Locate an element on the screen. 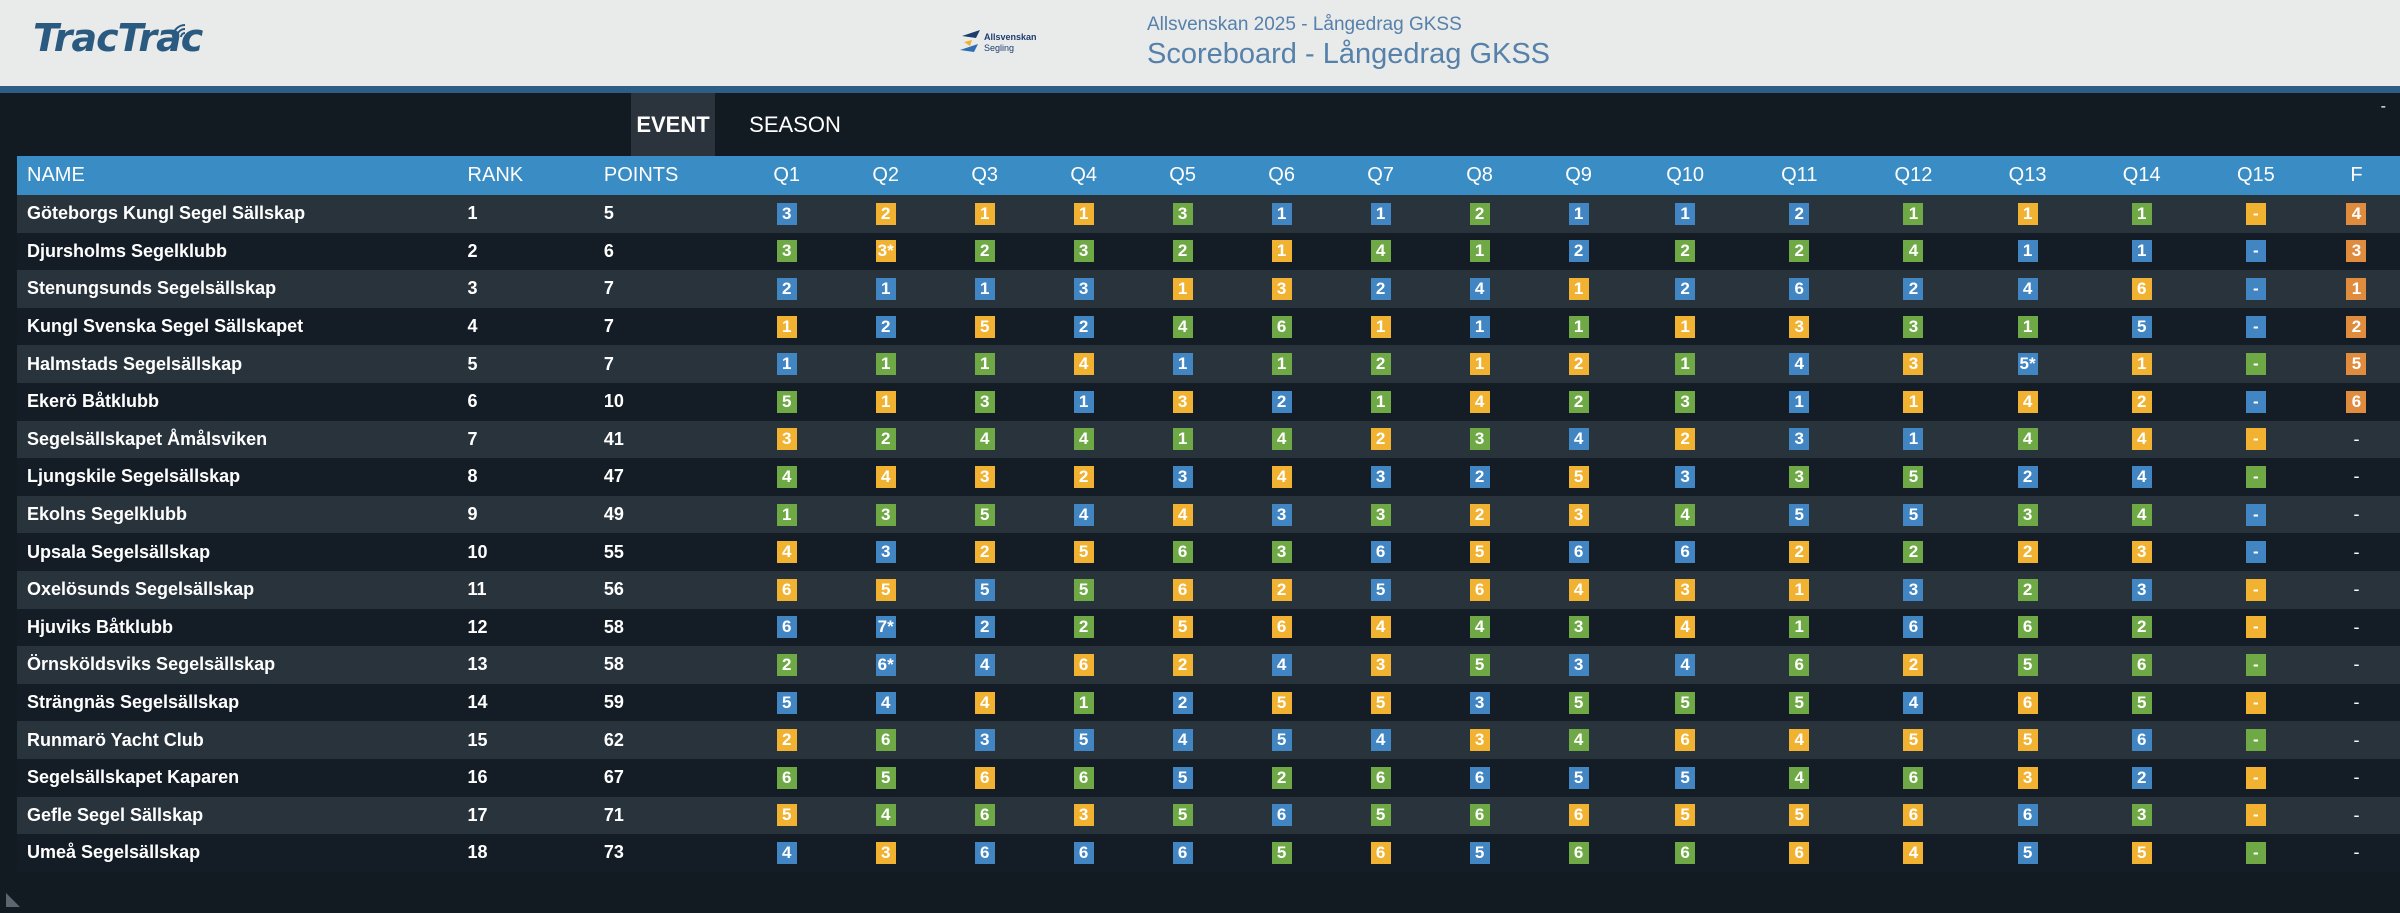 The width and height of the screenshot is (2400, 913). table-row: Umeå Segelsällskap 18 73 4 3 6 6 6 5 6 5 6 6 6 4 5 5 - - is located at coordinates (1208, 853).